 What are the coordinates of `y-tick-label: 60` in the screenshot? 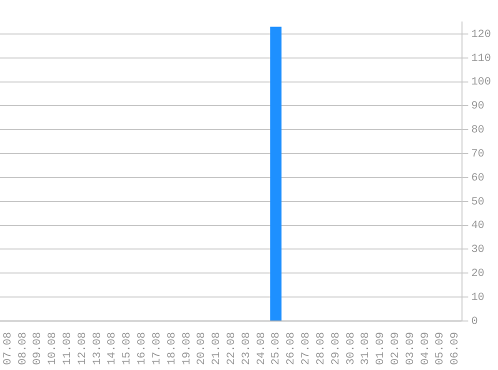 It's located at (477, 178).